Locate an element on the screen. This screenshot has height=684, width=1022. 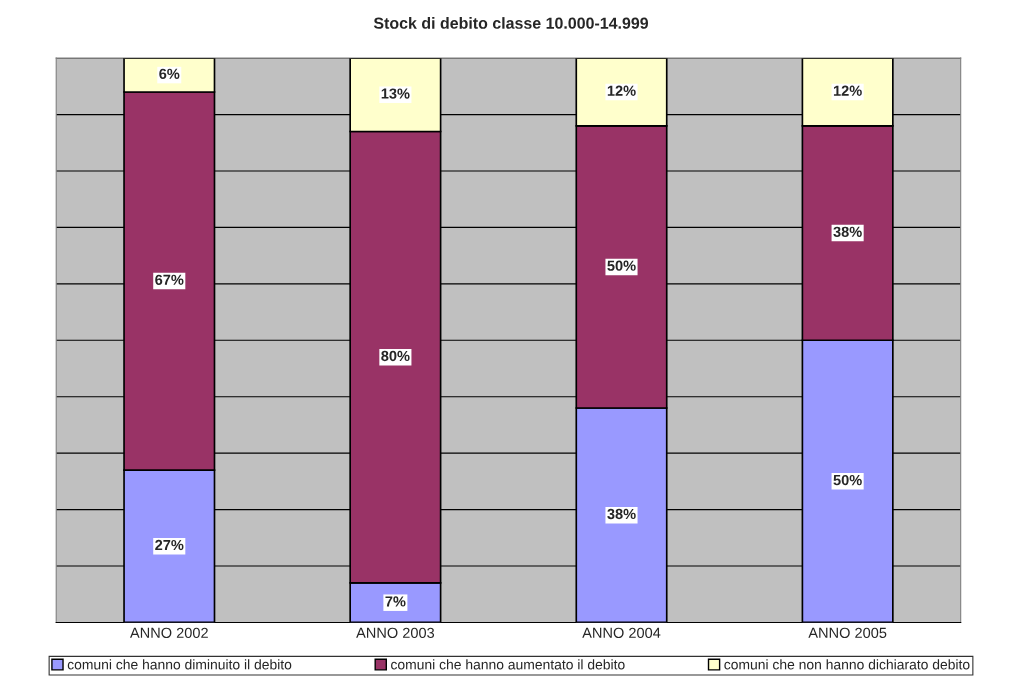
x-tick-label: ANNO 2005 is located at coordinates (847, 633).